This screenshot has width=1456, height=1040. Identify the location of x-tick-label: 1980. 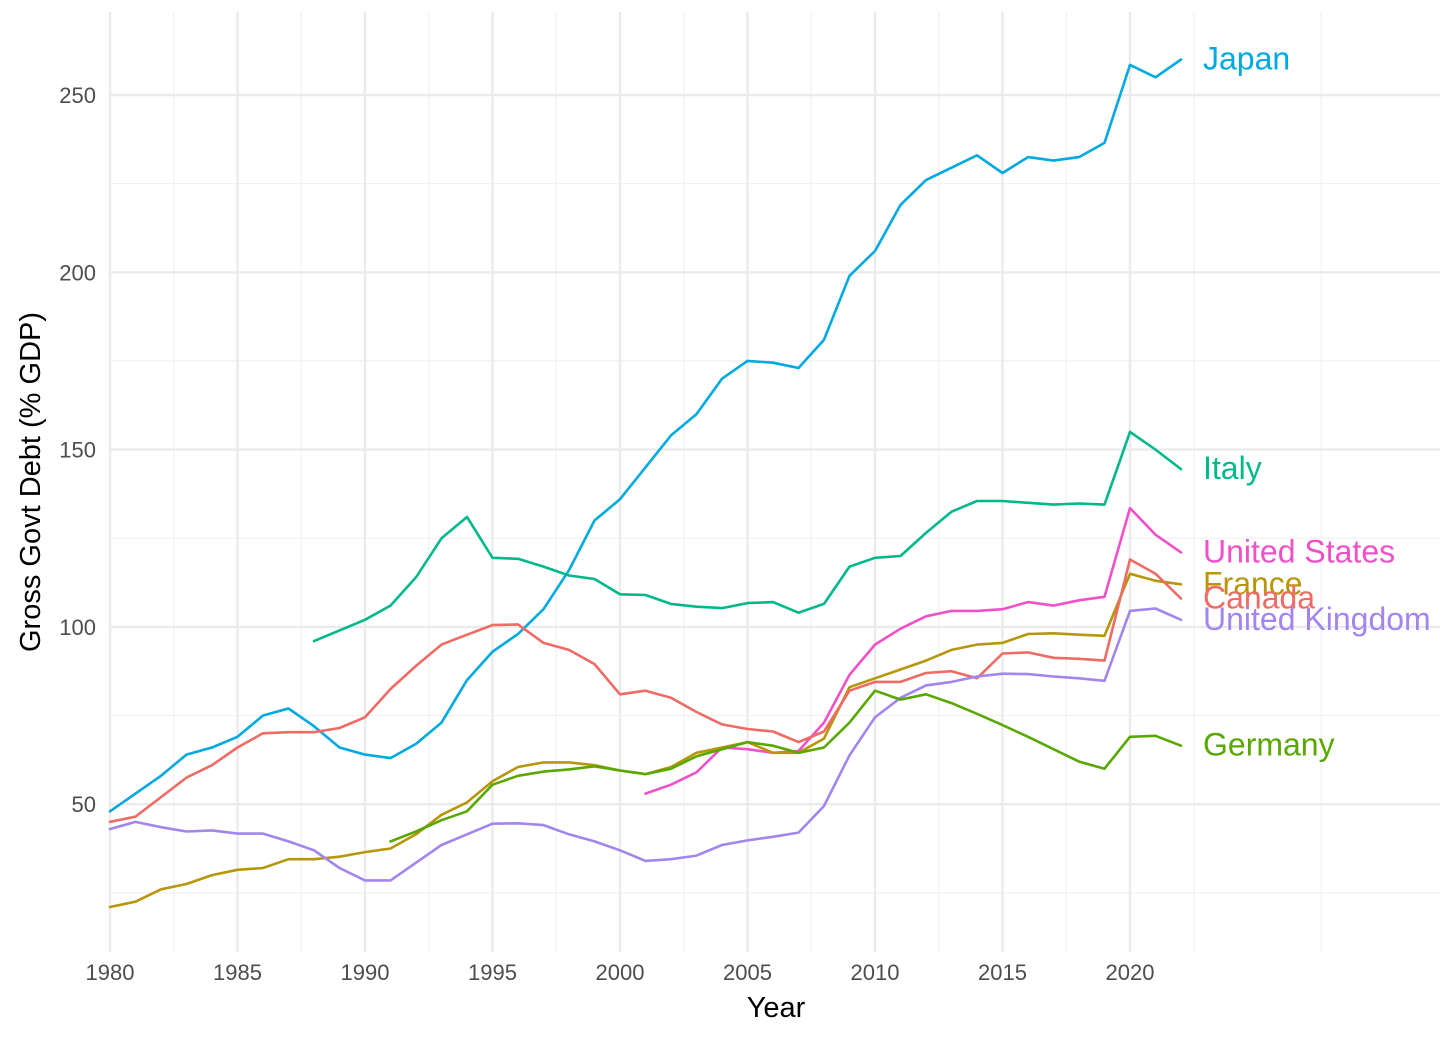
(110, 972).